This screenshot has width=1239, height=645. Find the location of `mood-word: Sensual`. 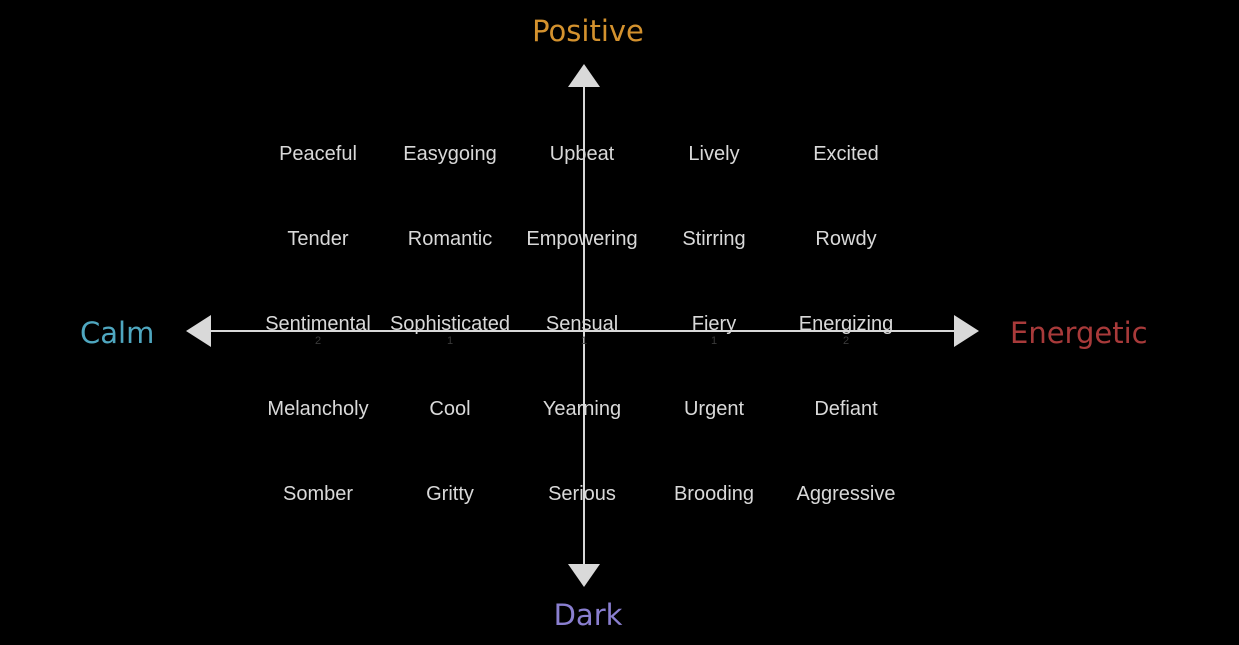

mood-word: Sensual is located at coordinates (582, 324).